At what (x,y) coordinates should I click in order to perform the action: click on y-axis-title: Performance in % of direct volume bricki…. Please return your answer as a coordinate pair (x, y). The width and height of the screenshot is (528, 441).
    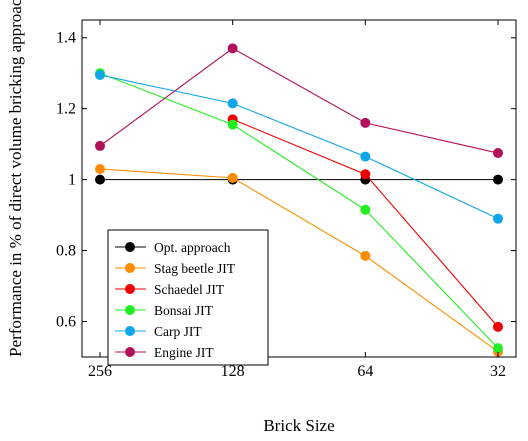
    Looking at the image, I should click on (15, 178).